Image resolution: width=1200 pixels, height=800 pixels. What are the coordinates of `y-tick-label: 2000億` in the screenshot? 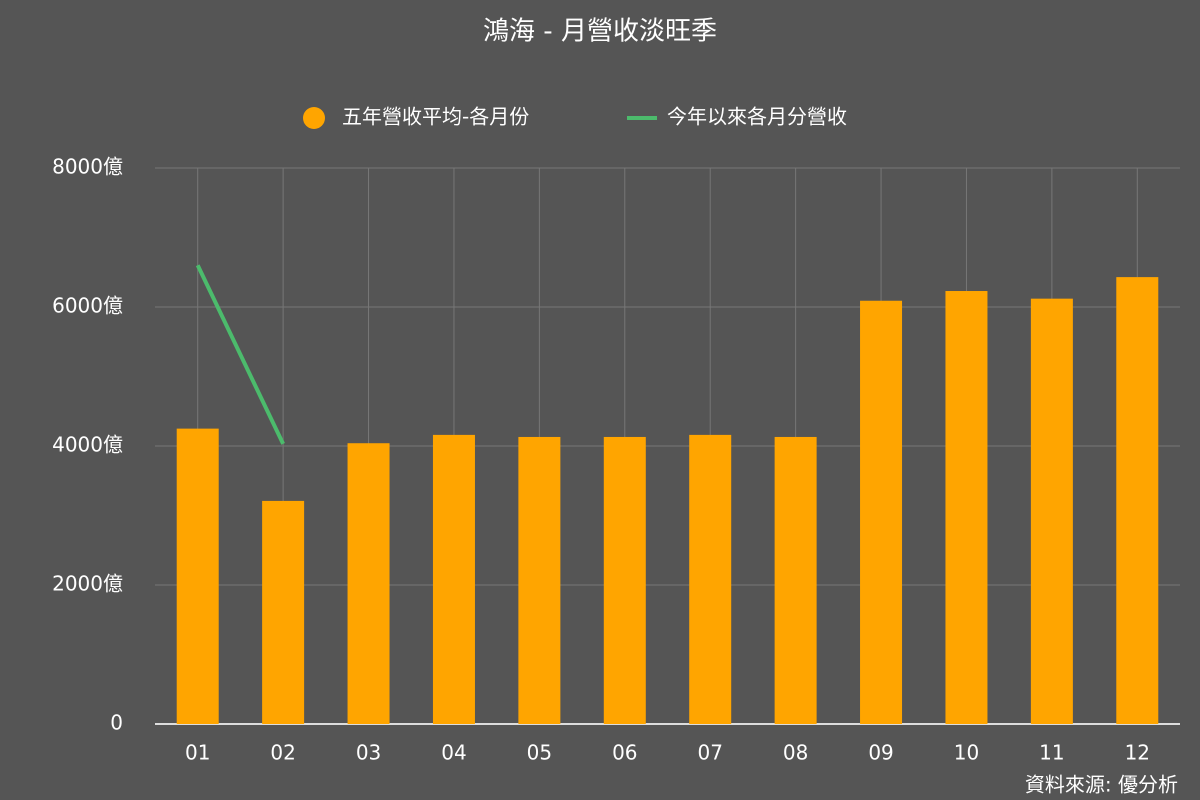 It's located at (87, 584).